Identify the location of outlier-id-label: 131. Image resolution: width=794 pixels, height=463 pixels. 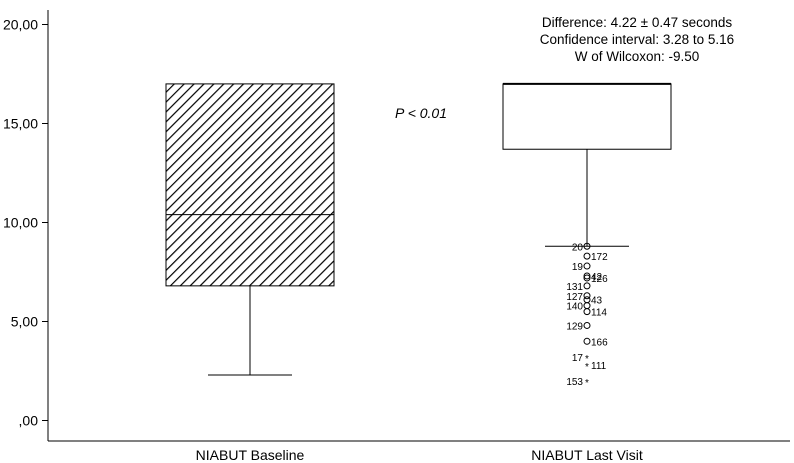
(574, 287).